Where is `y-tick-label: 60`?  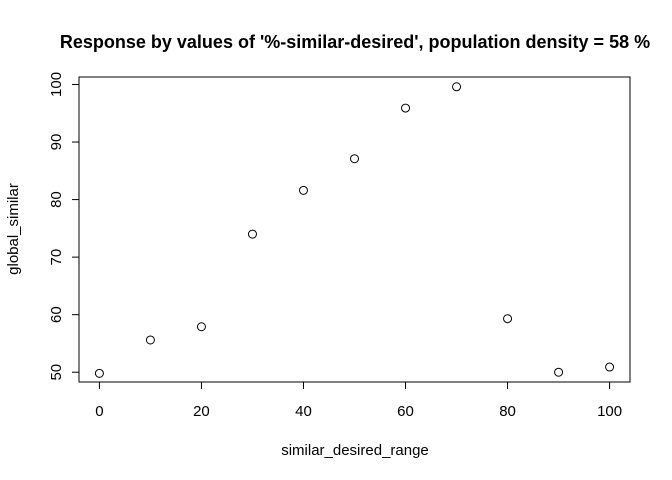
y-tick-label: 60 is located at coordinates (56, 314).